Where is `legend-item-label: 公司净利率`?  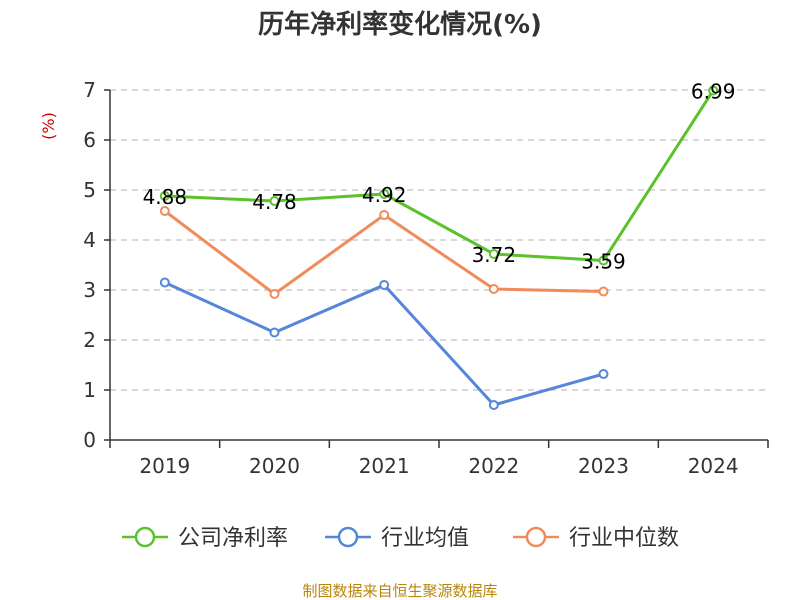
legend-item-label: 公司净利率 is located at coordinates (233, 538).